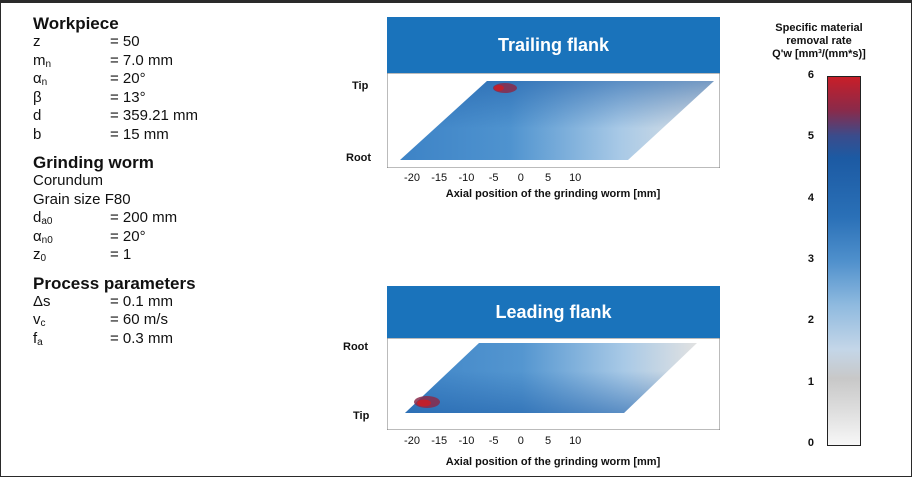 Image resolution: width=912 pixels, height=477 pixels. I want to click on grinding-worm-param-row: z0 = 1, so click(193, 255).